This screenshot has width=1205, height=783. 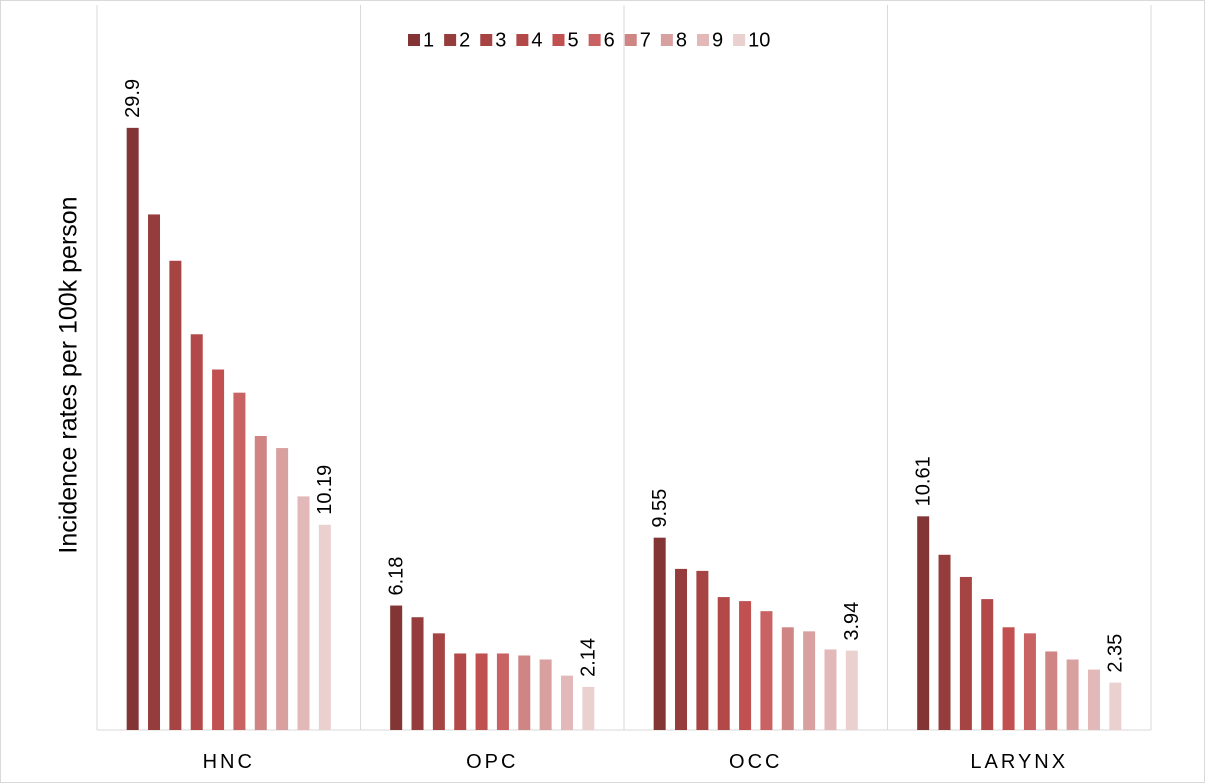 I want to click on legend-label: 5, so click(x=573, y=40).